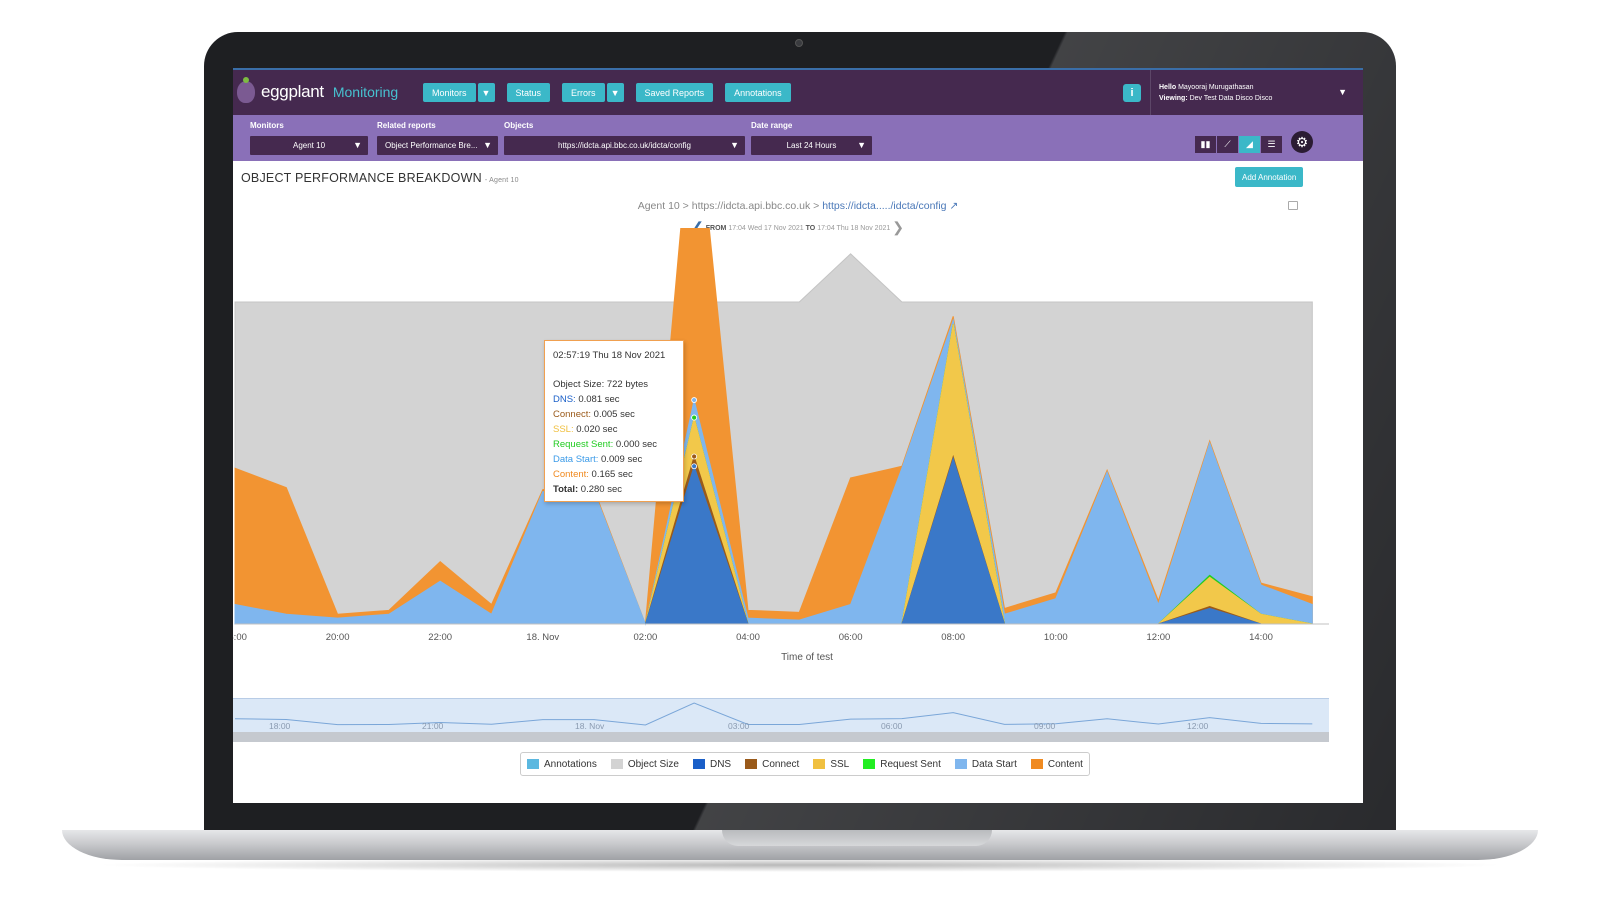 The image size is (1600, 900). What do you see at coordinates (583, 444) in the screenshot?
I see `tooltip-row-label: Request Sent:` at bounding box center [583, 444].